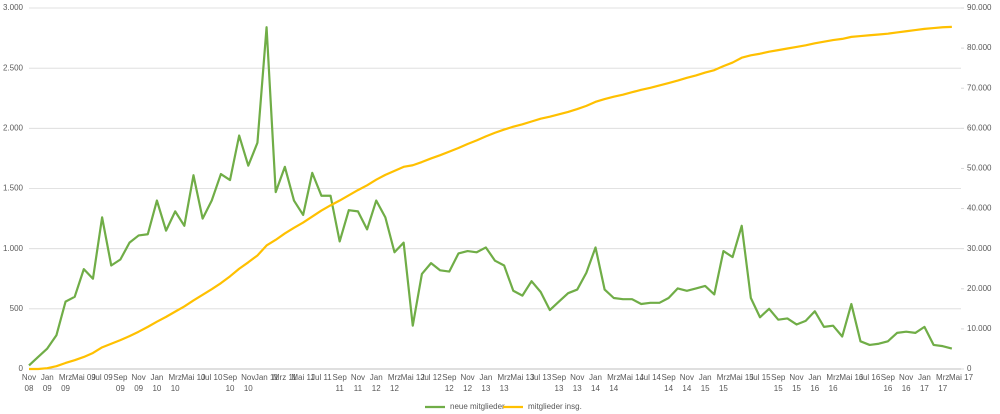 This screenshot has width=1000, height=414. I want to click on x-tick-label: Mai 17, so click(961, 377).